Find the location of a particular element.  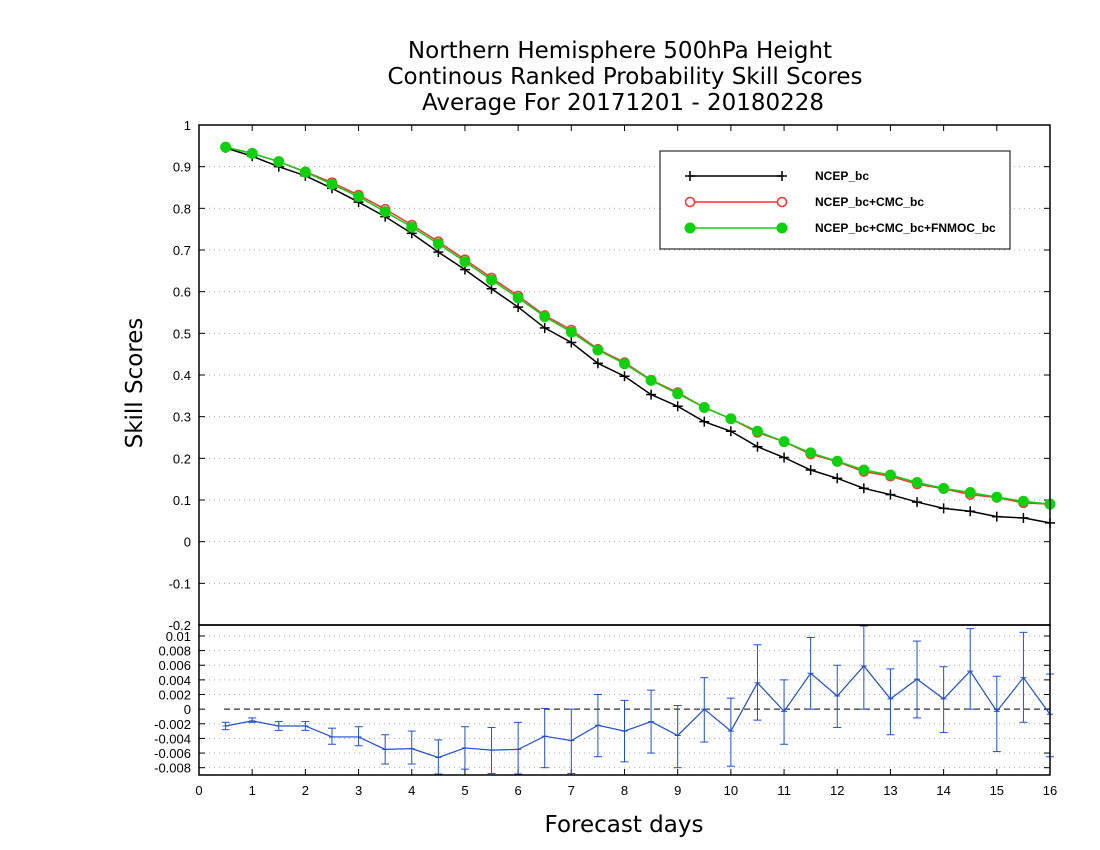

bottom-y-tick-label: 0.006 is located at coordinates (174, 665).